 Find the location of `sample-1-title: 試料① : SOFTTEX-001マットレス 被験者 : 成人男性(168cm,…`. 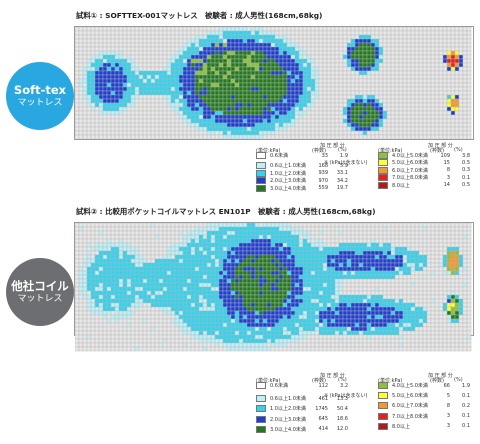

sample-1-title: 試料① : SOFTTEX-001マットレス 被験者 : 成人男性(168cm,… is located at coordinates (199, 15).